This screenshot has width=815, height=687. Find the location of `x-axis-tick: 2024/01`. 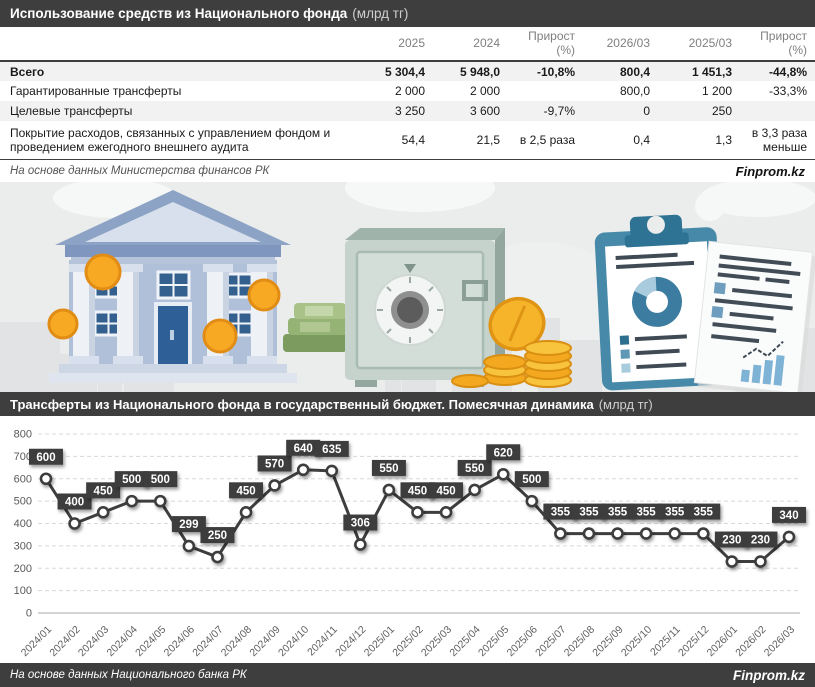

x-axis-tick: 2024/01 is located at coordinates (36, 641).